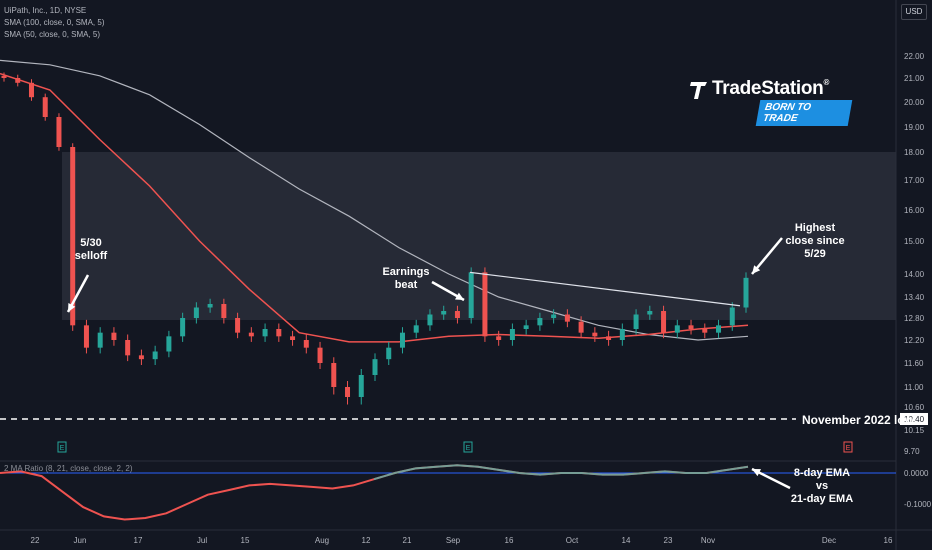 The height and width of the screenshot is (550, 932). I want to click on osc-tick-label: 0.0000, so click(916, 473).